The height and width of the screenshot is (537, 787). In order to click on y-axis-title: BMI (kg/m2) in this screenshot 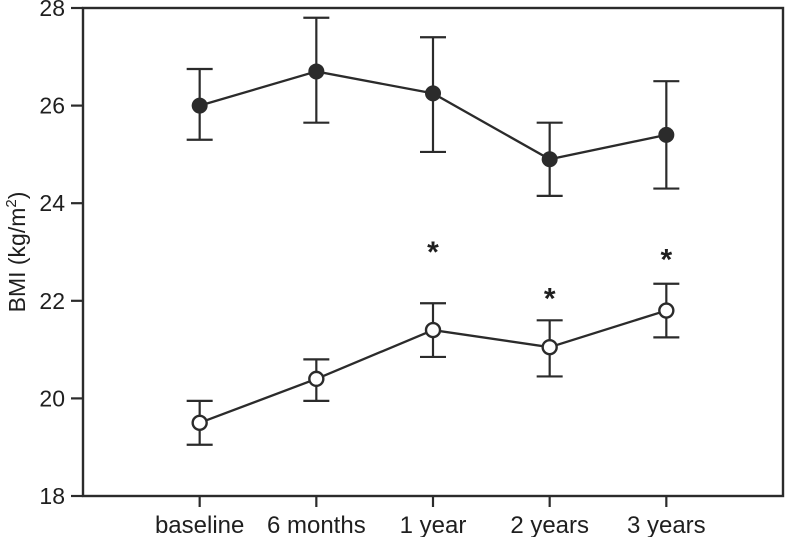, I will do `click(16, 252)`.